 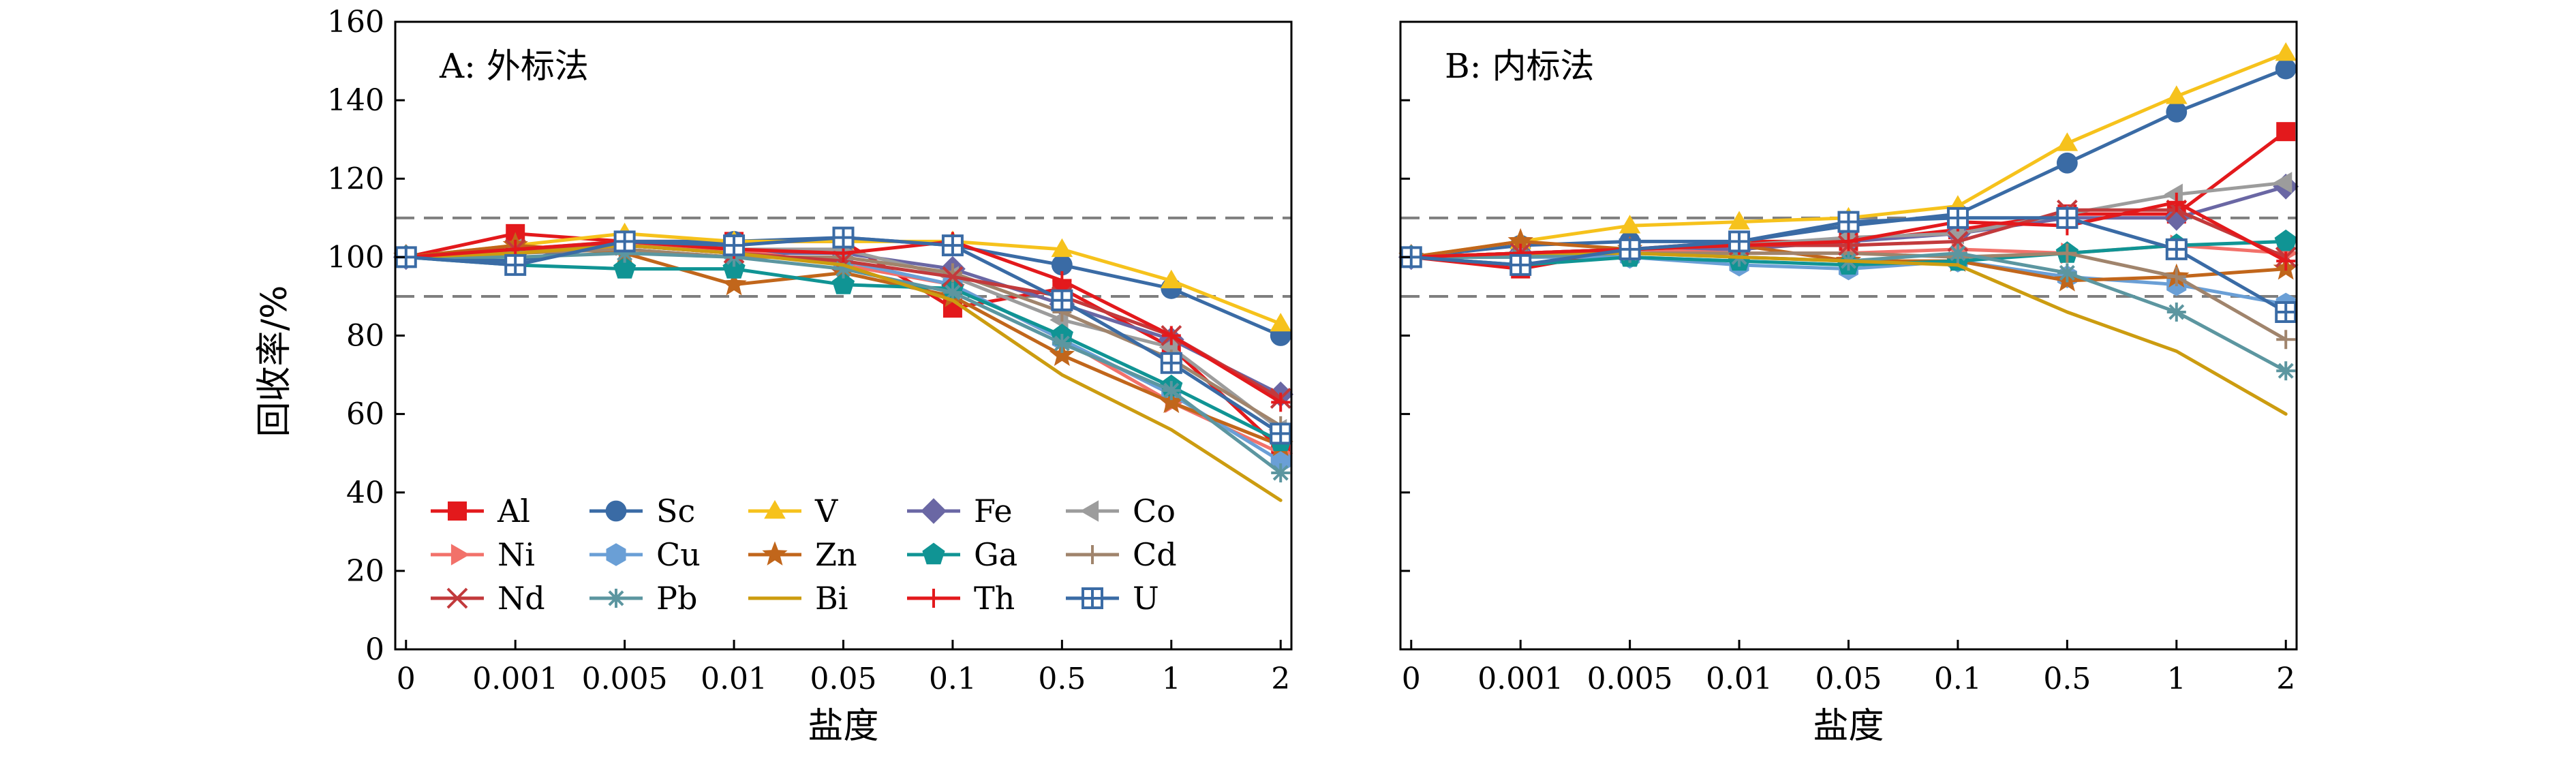 I want to click on legend-label: Cu, so click(x=678, y=554).